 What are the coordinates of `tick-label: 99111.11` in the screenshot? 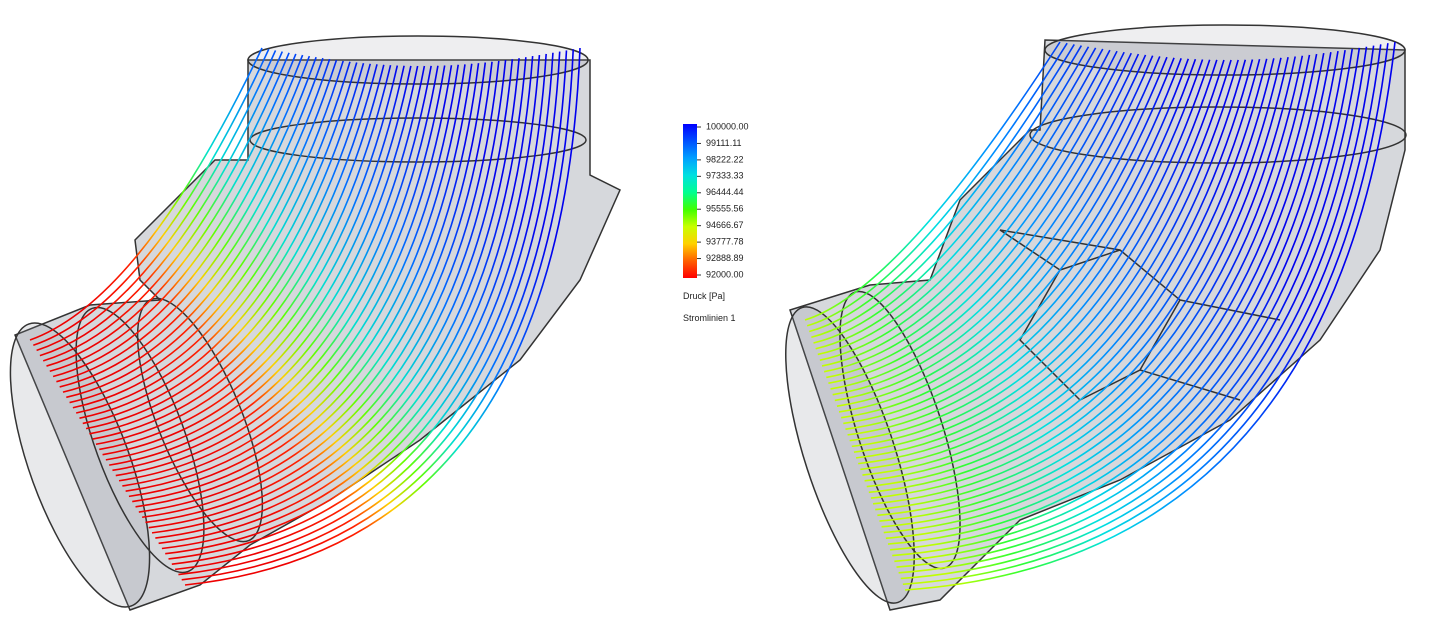 It's located at (724, 143).